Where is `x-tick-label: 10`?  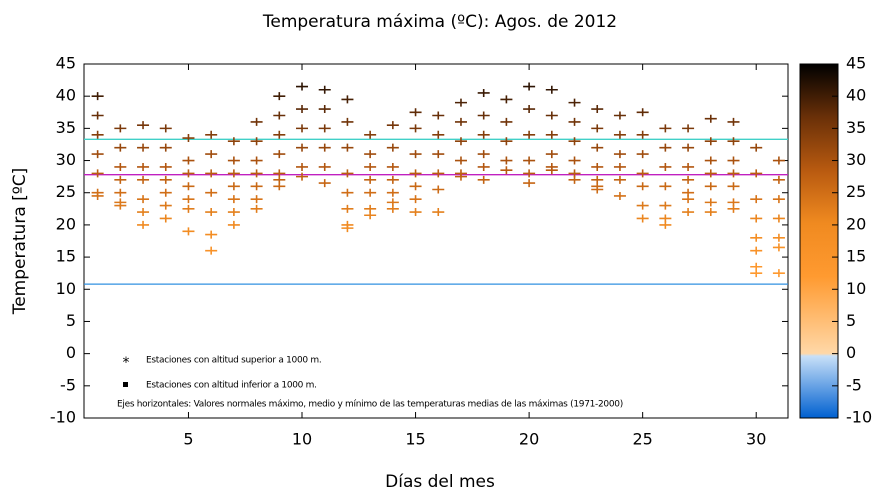 x-tick-label: 10 is located at coordinates (302, 439).